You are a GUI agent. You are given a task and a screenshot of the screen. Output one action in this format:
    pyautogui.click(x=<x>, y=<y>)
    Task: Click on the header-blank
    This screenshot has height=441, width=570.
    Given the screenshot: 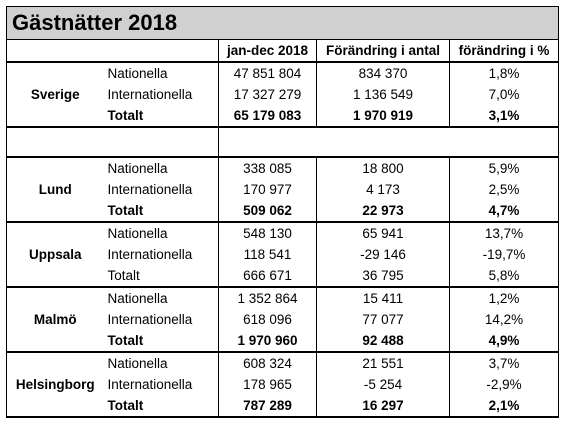 What is the action you would take?
    pyautogui.click(x=55, y=51)
    